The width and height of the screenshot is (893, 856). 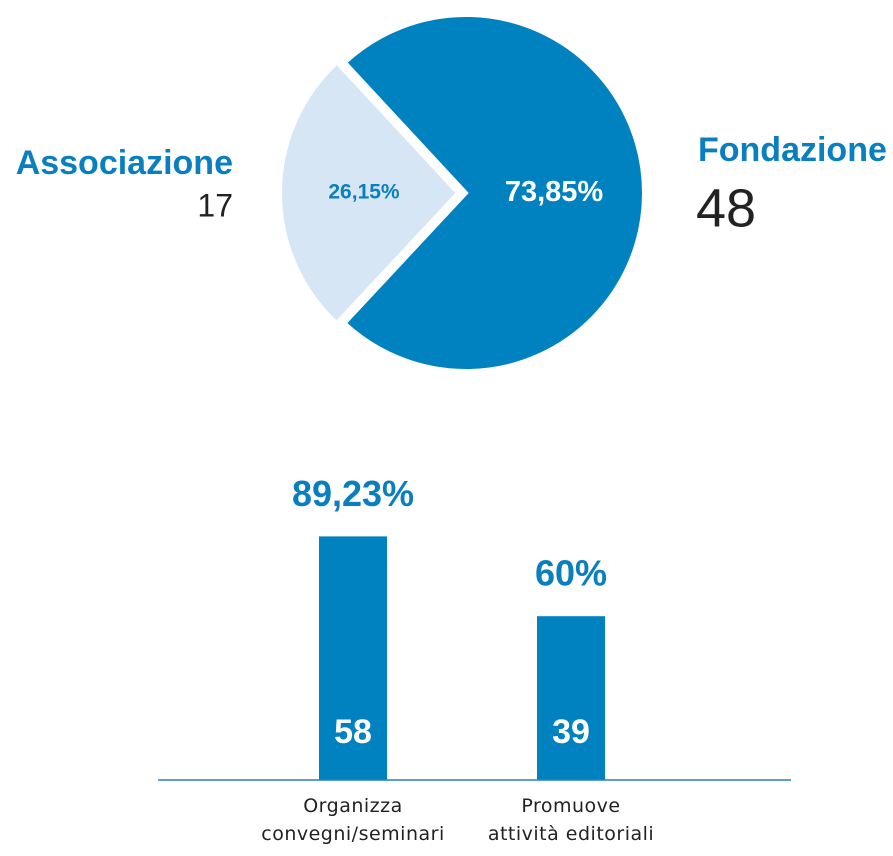 What do you see at coordinates (353, 820) in the screenshot?
I see `x-tick-label: Organizza convegni/seminari` at bounding box center [353, 820].